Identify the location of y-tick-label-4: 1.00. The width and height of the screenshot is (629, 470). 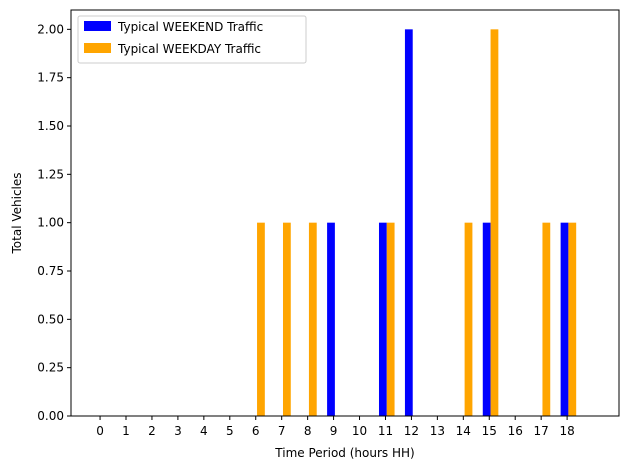
(50, 223).